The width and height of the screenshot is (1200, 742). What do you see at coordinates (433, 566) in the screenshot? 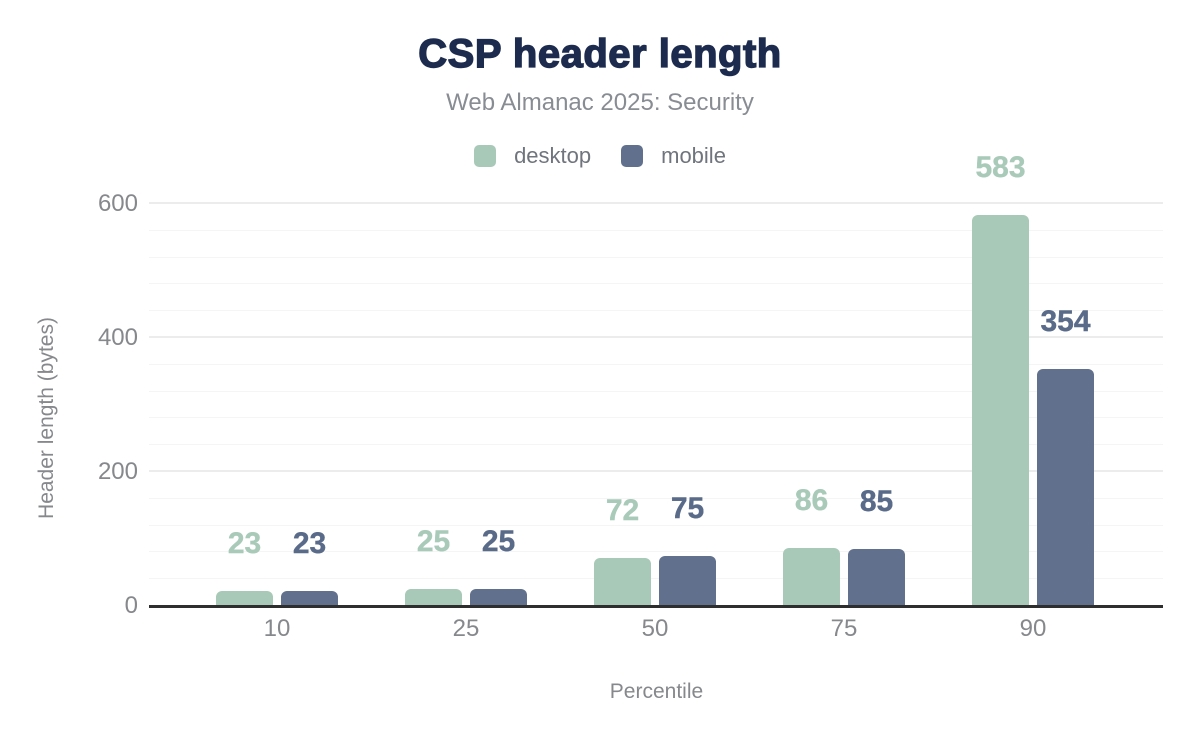
I see `bar-desktop-p25: 25` at bounding box center [433, 566].